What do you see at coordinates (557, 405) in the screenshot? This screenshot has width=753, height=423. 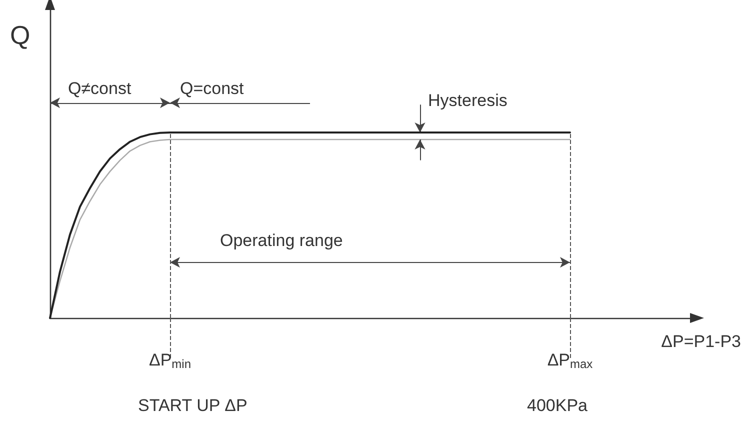 I see `text: 400KPa` at bounding box center [557, 405].